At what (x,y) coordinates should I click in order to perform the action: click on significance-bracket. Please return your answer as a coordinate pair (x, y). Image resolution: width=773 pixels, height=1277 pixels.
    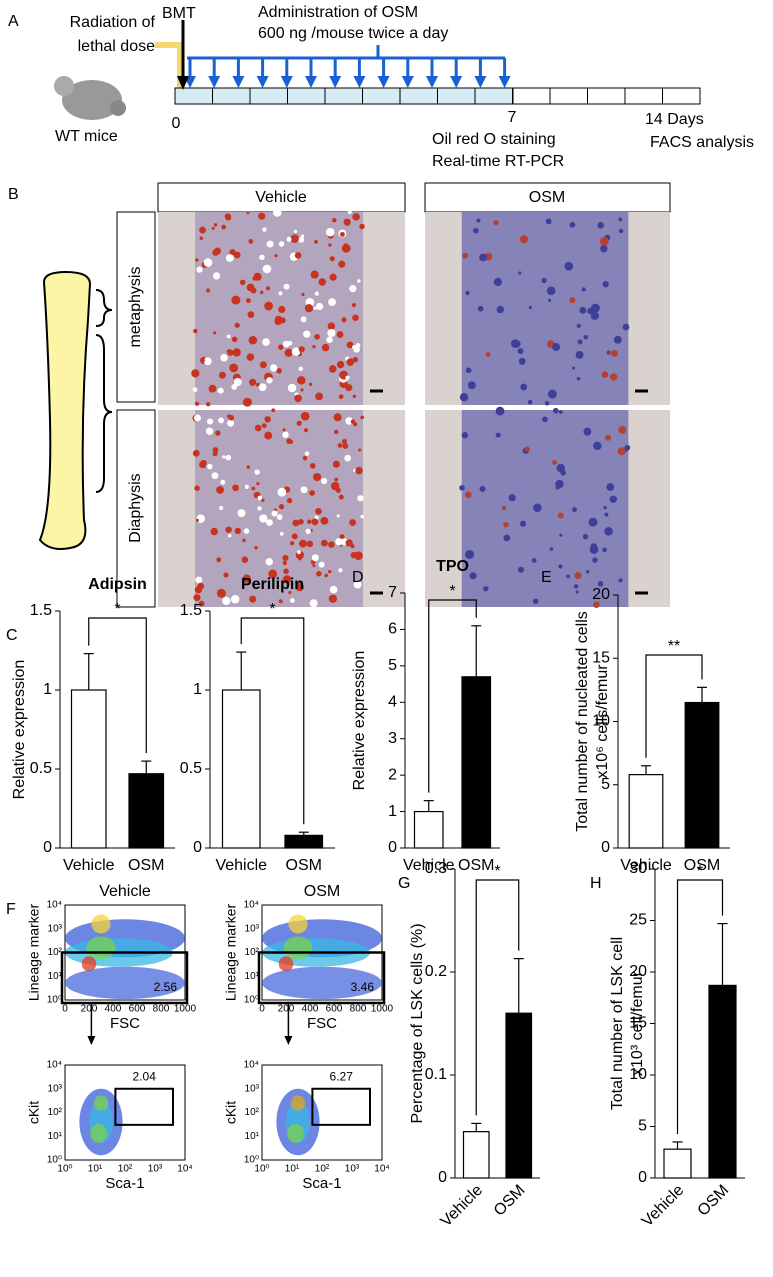
    Looking at the image, I should click on (497, 997).